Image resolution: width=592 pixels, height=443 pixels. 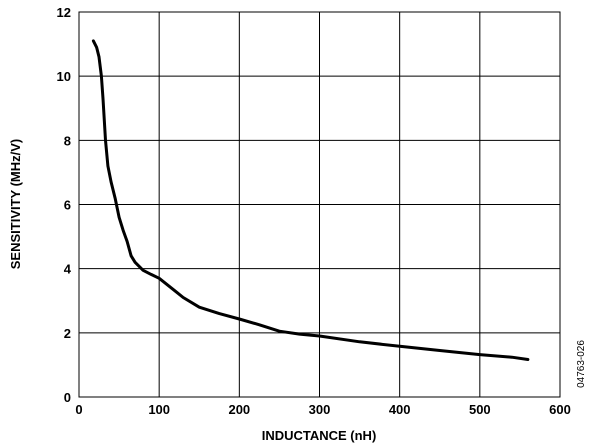 What do you see at coordinates (67, 140) in the screenshot?
I see `y-tick-label: 8` at bounding box center [67, 140].